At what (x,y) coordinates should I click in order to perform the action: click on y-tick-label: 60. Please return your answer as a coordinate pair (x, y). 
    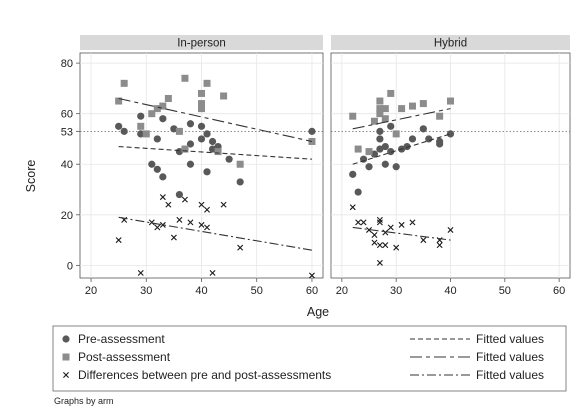
    Looking at the image, I should click on (67, 115).